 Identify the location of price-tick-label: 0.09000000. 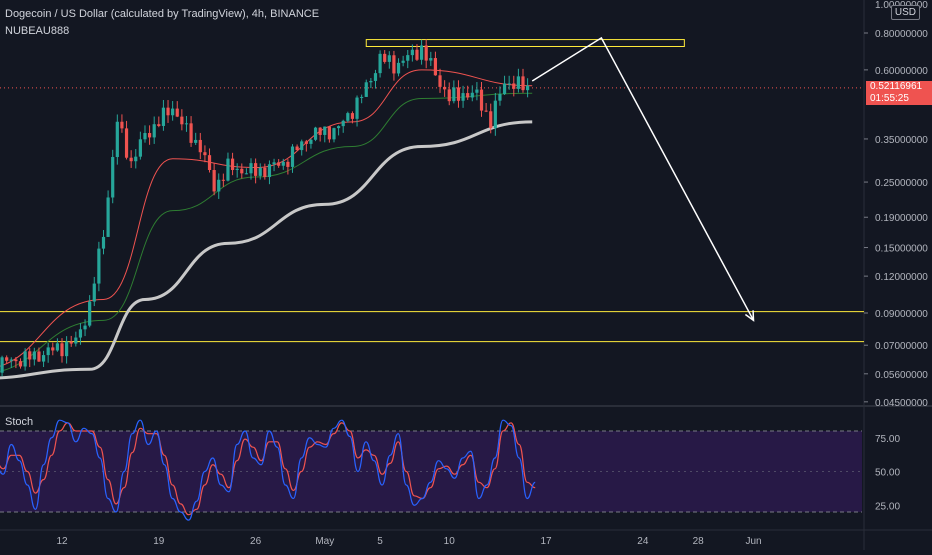
(901, 314).